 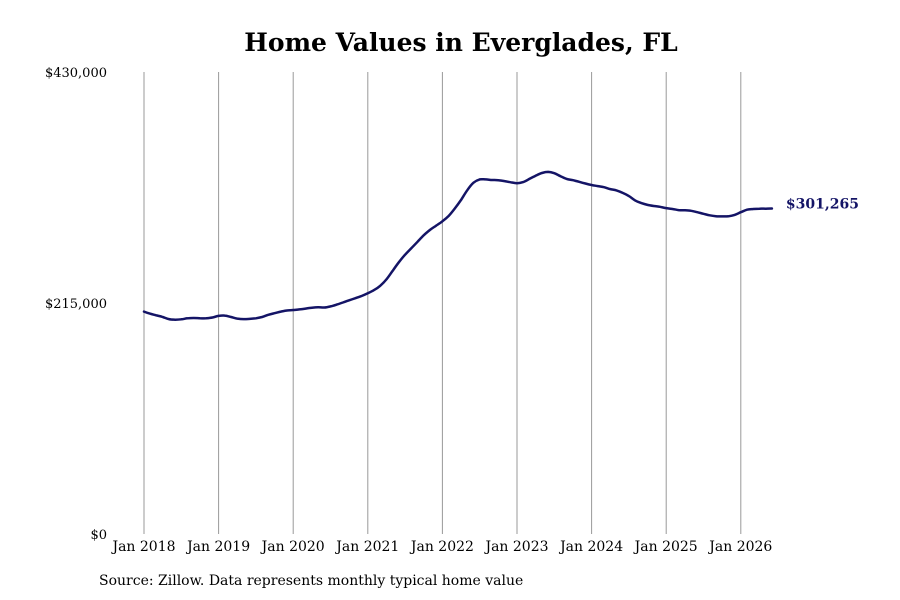 I want to click on y-tick-label: $0, so click(x=98, y=535).